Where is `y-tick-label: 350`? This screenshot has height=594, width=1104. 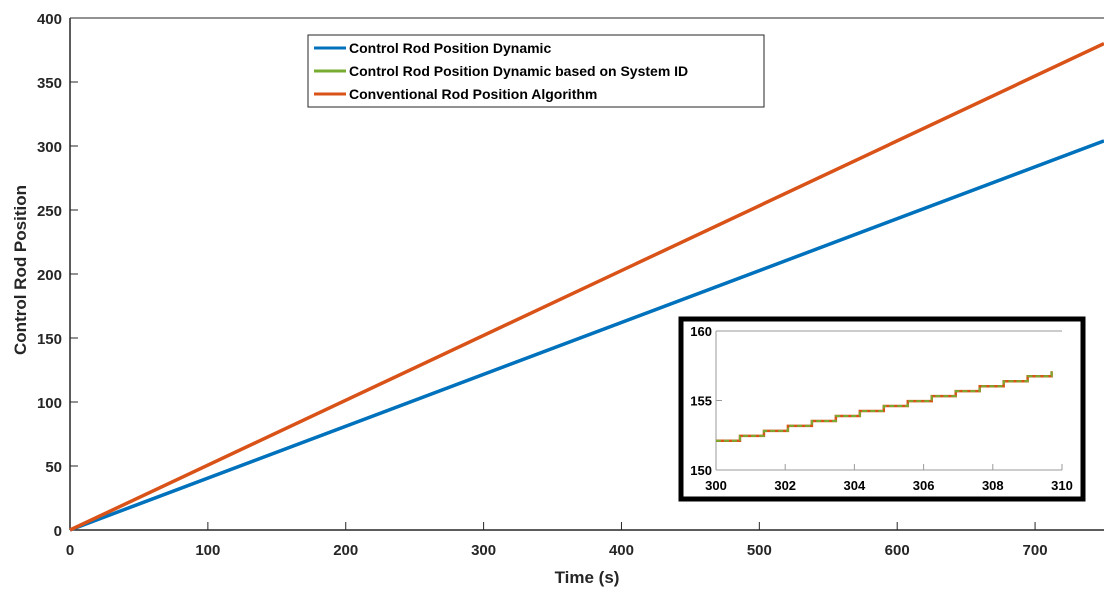 y-tick-label: 350 is located at coordinates (49, 83).